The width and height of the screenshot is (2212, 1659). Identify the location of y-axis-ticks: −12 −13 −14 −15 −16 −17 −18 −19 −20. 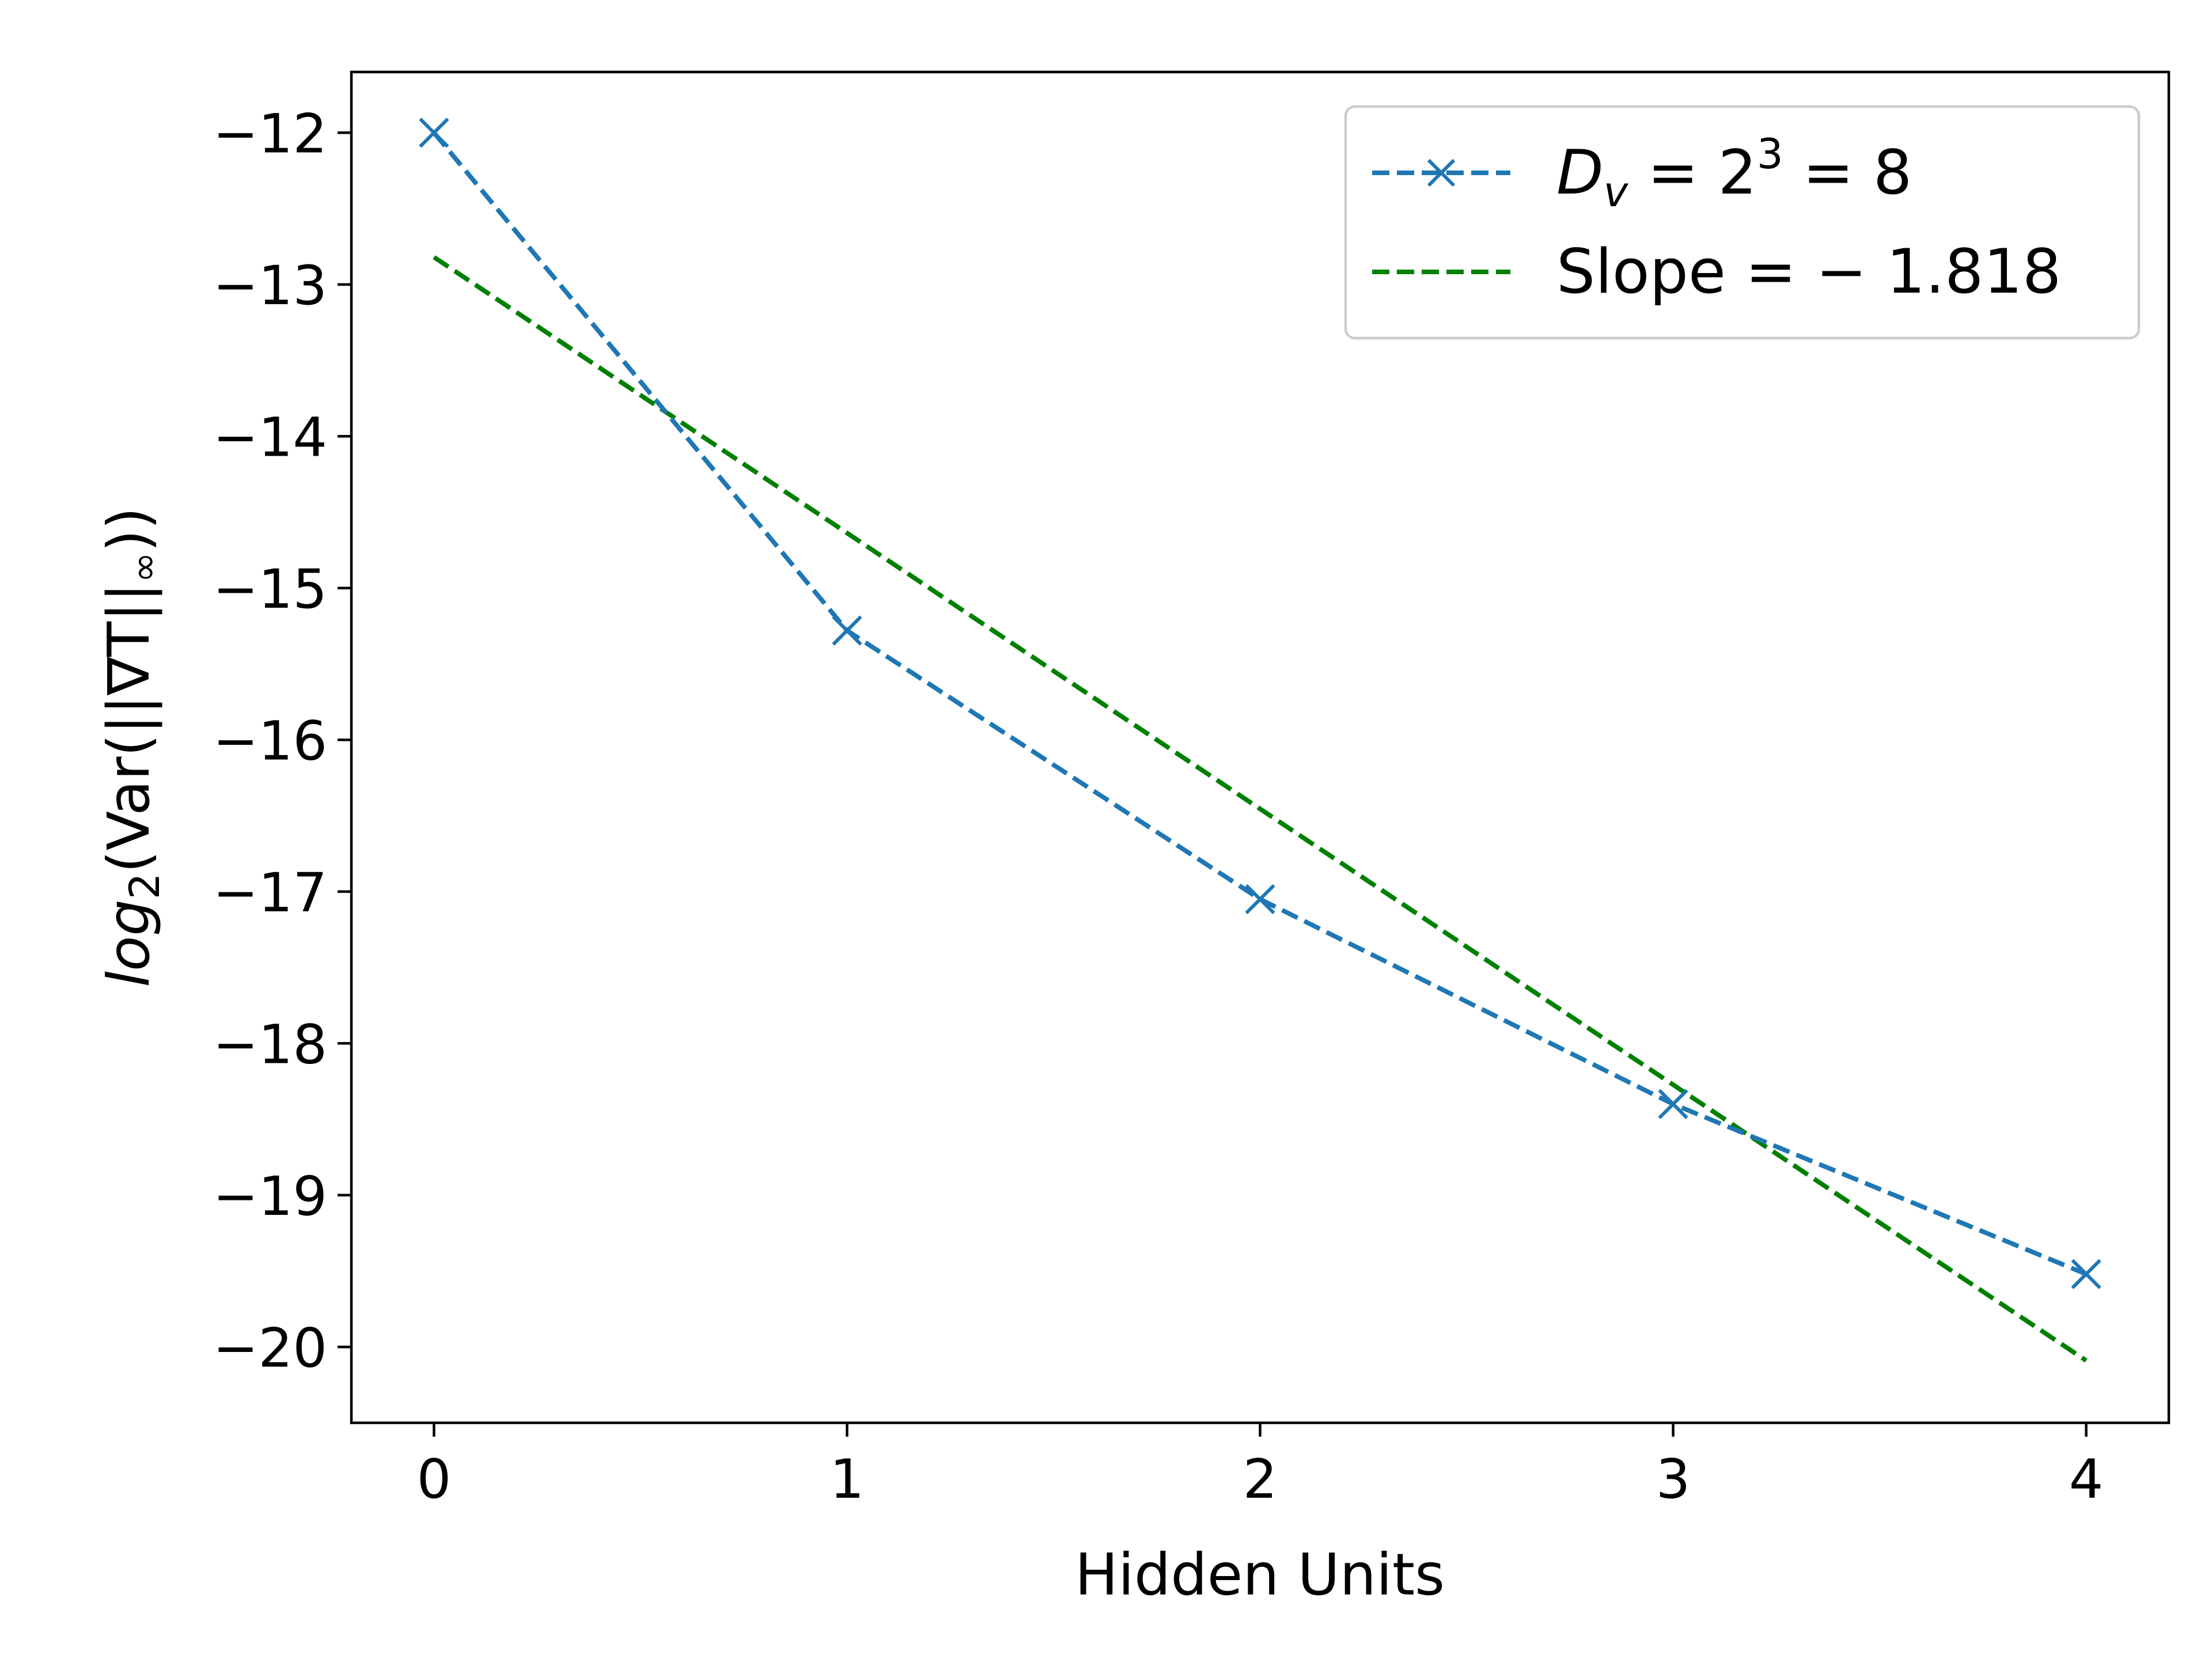
(282, 741).